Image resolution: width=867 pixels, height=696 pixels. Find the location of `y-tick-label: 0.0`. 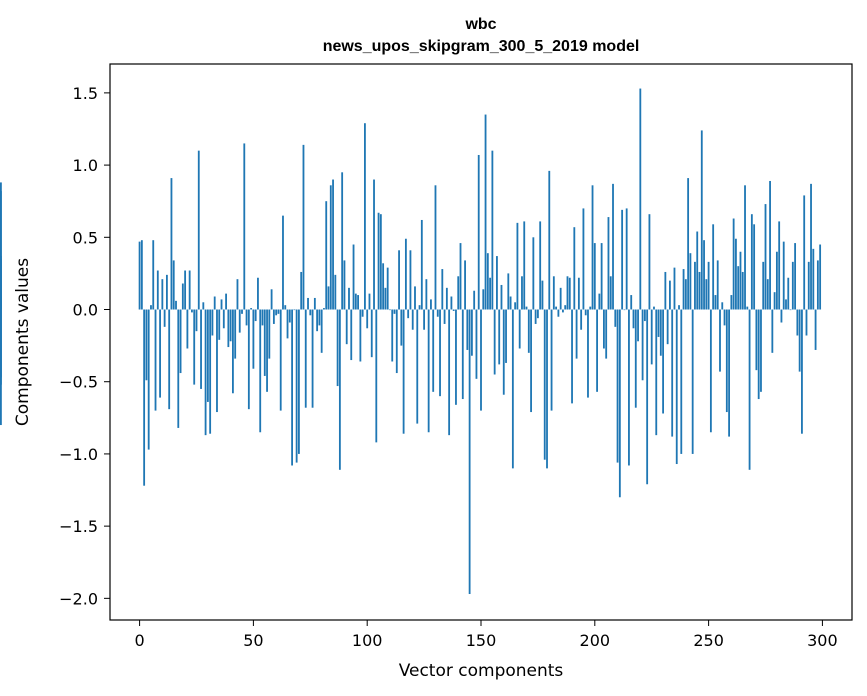

y-tick-label: 0.0 is located at coordinates (85, 310).